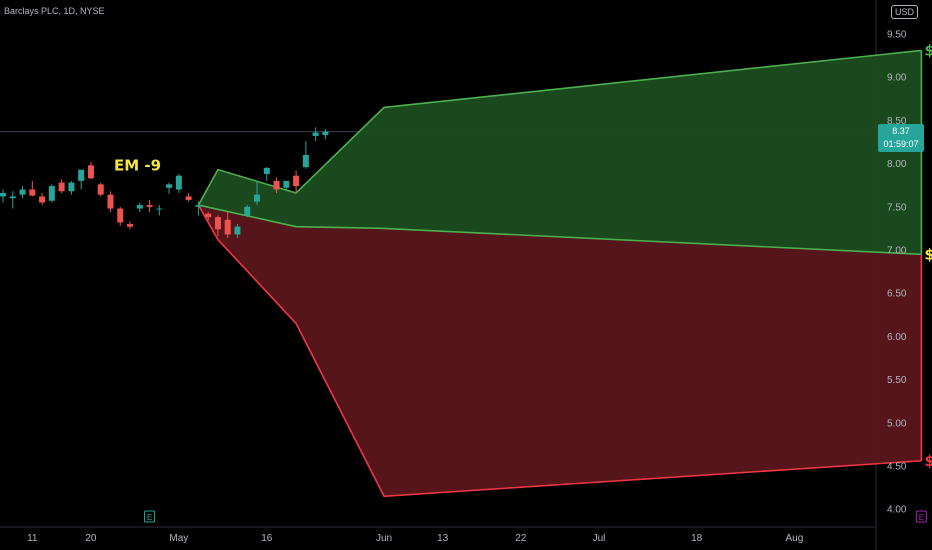 The image size is (932, 550). I want to click on x-tick-label: Jul, so click(599, 538).